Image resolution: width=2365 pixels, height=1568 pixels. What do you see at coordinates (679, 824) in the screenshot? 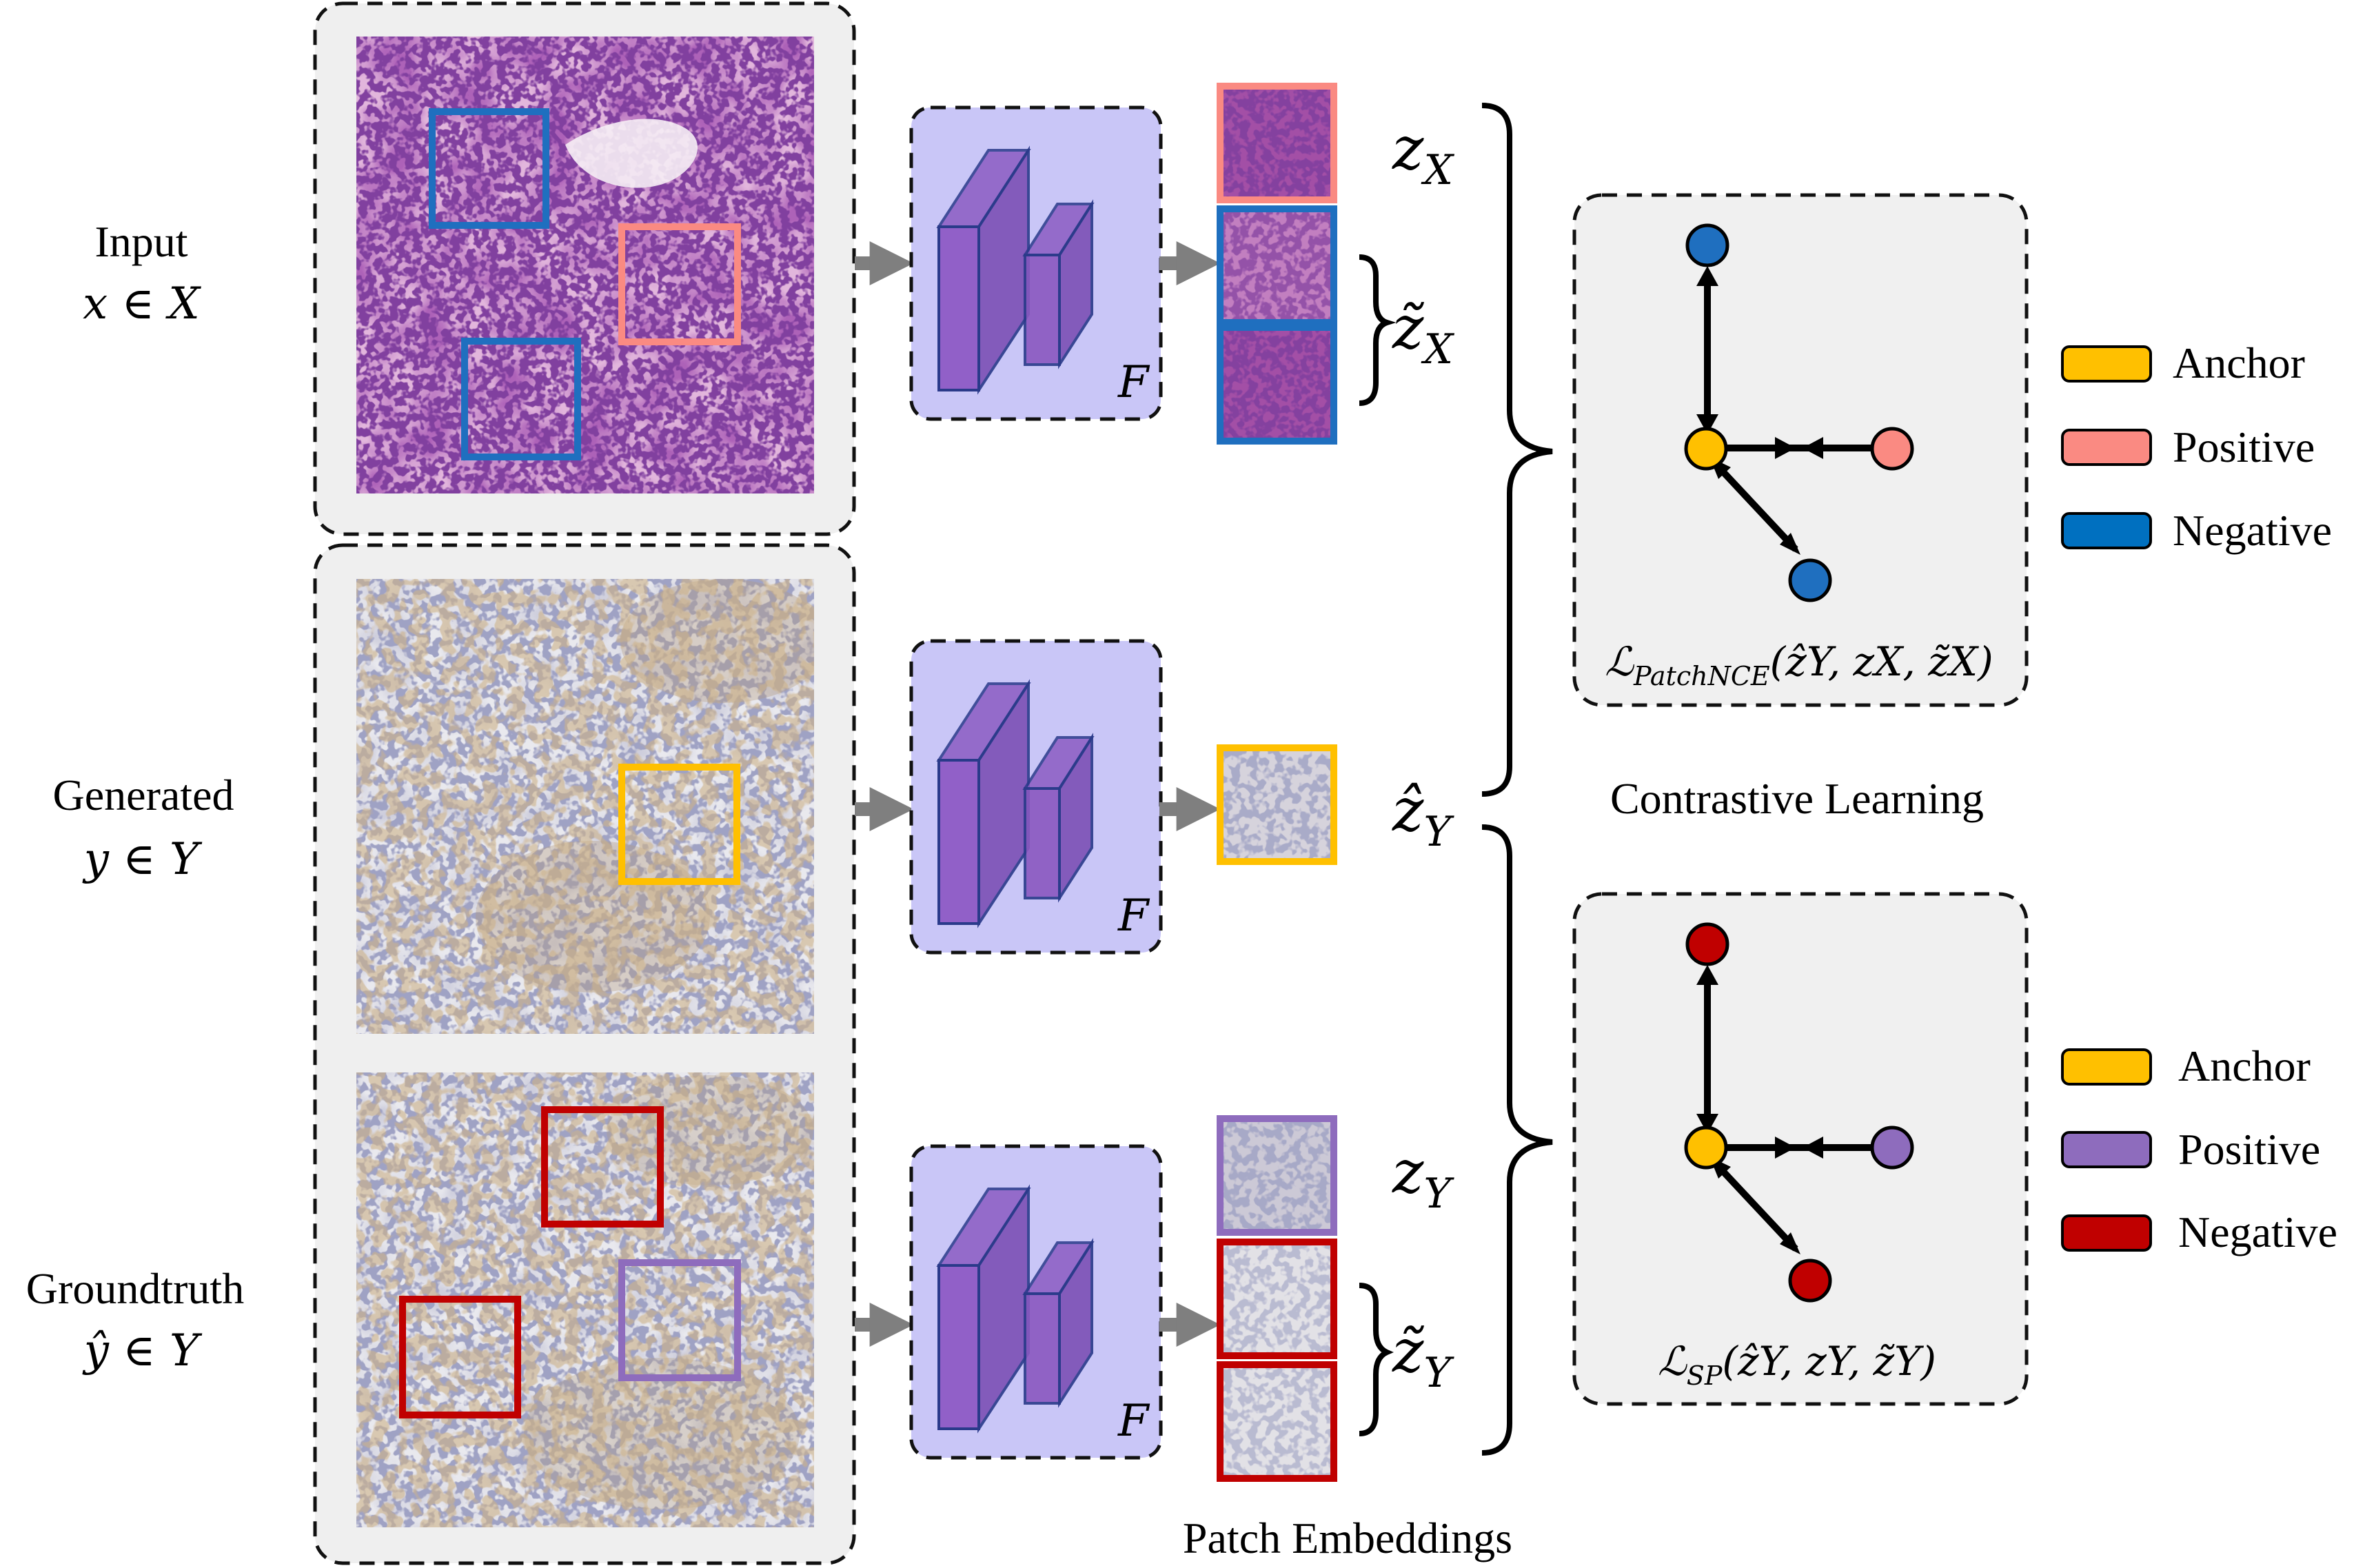
I see `generated-anchor-box` at bounding box center [679, 824].